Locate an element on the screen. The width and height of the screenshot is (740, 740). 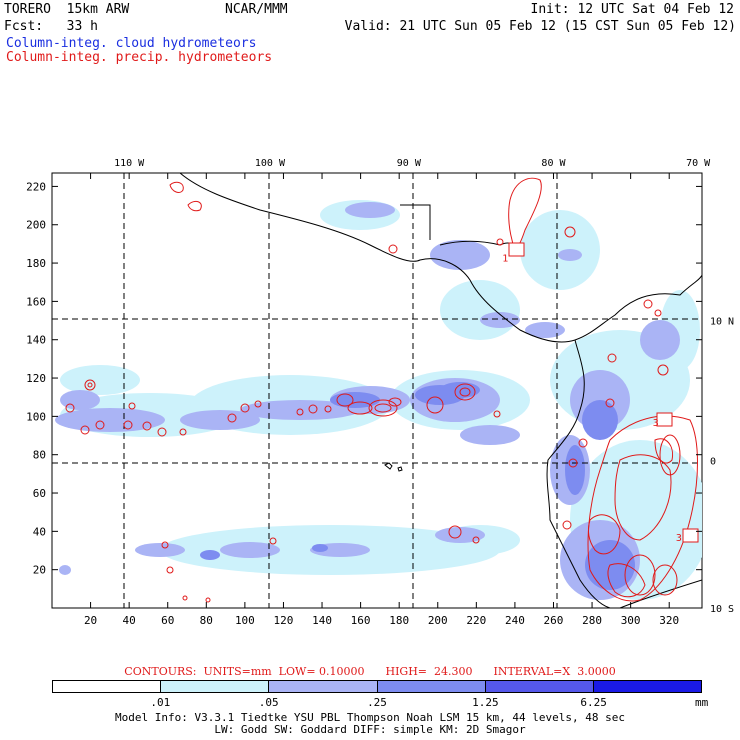
y-tick-label: 180 is located at coordinates (36, 263).